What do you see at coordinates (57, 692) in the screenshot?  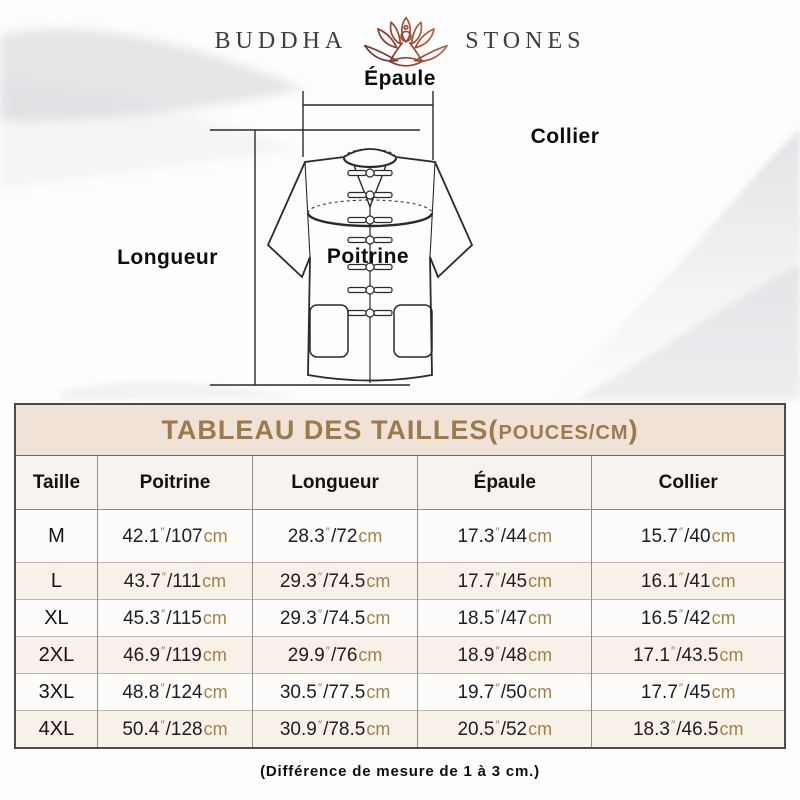 I see `size-label: 3XL` at bounding box center [57, 692].